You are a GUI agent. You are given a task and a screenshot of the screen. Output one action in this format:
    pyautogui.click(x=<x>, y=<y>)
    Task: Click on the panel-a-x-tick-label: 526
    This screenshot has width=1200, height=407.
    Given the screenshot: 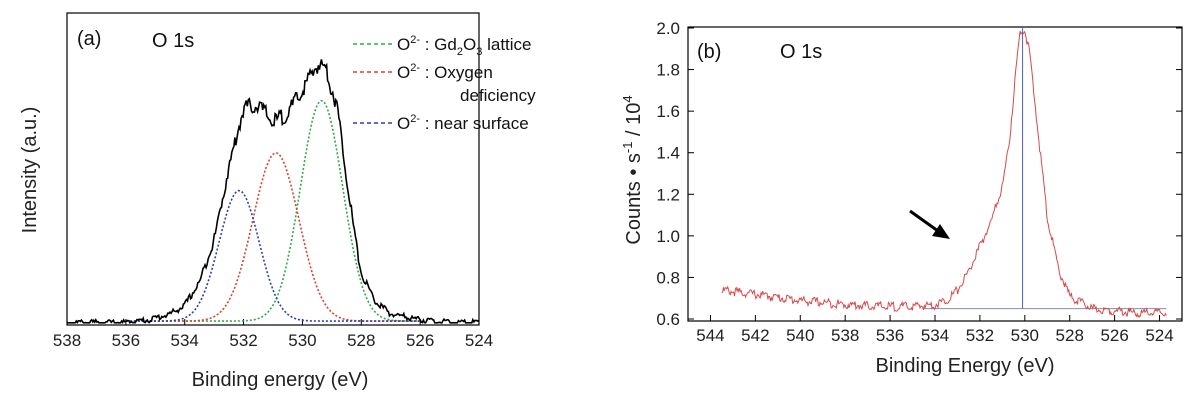 What is the action you would take?
    pyautogui.click(x=420, y=340)
    